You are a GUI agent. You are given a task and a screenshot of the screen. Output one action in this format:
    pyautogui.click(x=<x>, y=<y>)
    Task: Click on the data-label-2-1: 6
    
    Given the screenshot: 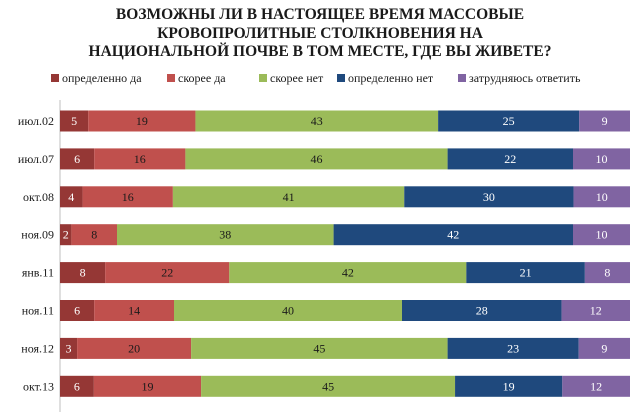 What is the action you would take?
    pyautogui.click(x=77, y=159)
    